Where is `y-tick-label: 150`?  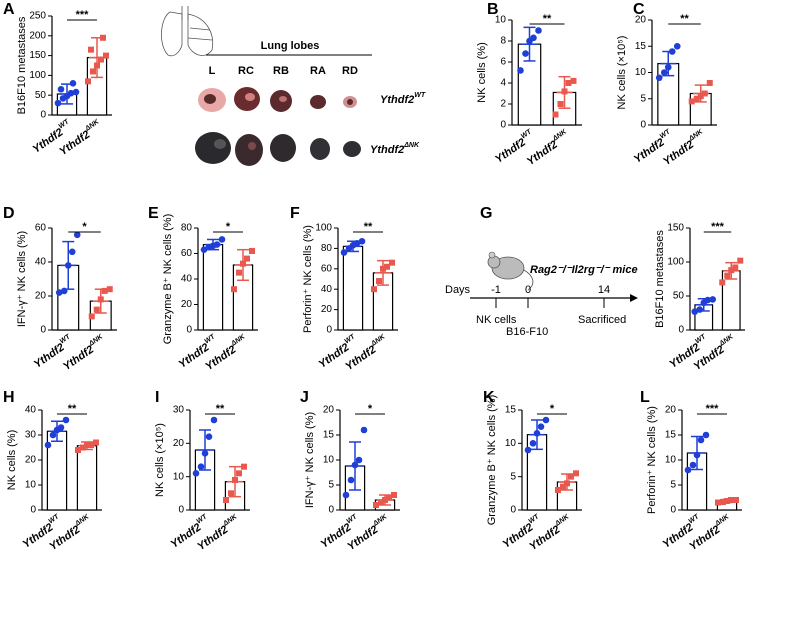
y-tick-label: 150 is located at coordinates (675, 228).